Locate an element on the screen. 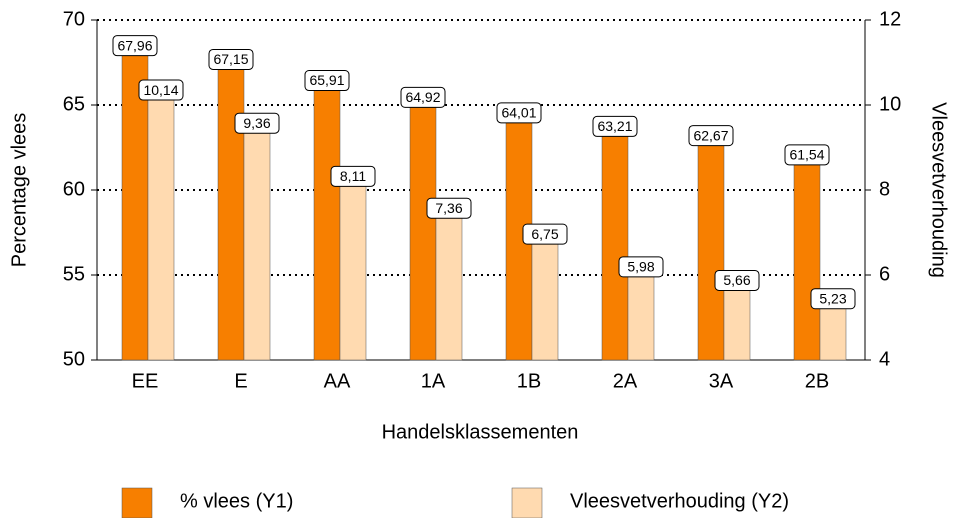  value-label: 65,91 is located at coordinates (326, 80).